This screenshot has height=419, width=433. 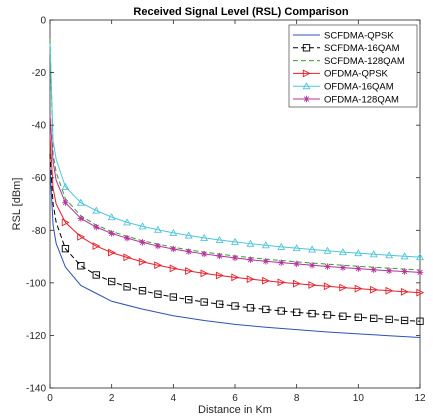 I want to click on chart-title: Received Signal Level (RSL) Comparison, so click(x=240, y=12).